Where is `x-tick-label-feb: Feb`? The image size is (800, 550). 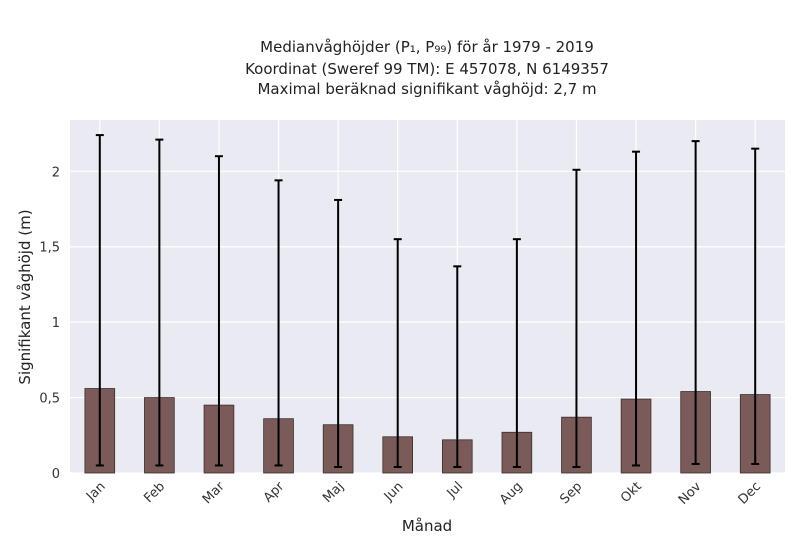 x-tick-label-feb: Feb is located at coordinates (154, 492).